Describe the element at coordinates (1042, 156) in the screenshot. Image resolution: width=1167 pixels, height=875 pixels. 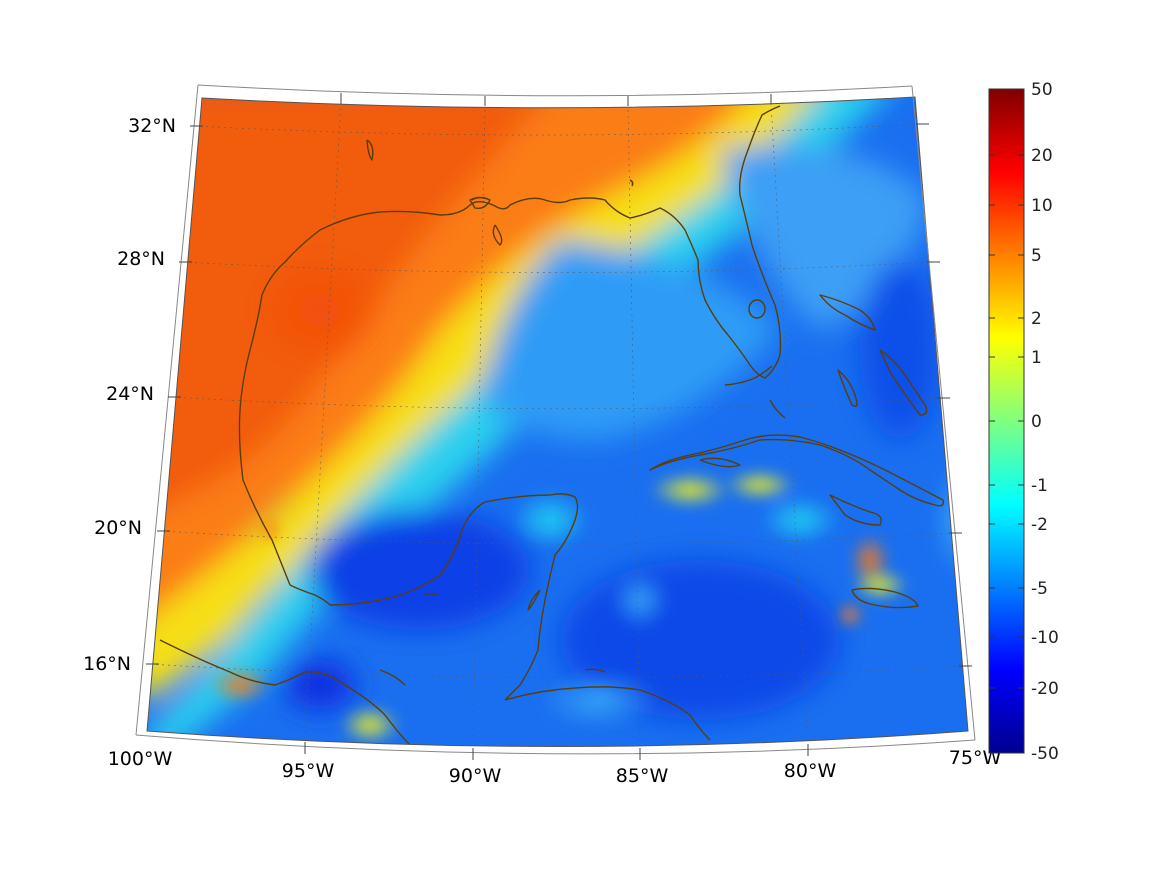
I see `colorbar-tick-label: 20` at that location.